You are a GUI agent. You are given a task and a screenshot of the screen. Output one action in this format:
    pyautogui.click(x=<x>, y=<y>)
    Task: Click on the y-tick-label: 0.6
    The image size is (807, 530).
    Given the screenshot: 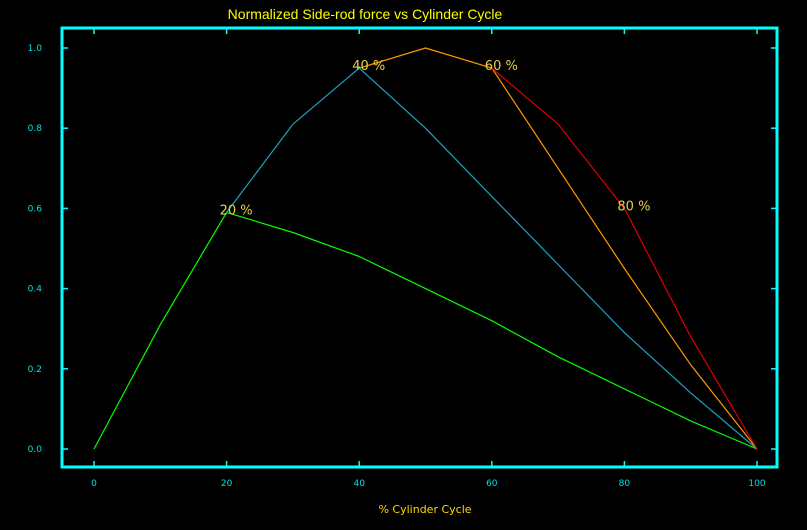 What is the action you would take?
    pyautogui.click(x=35, y=209)
    